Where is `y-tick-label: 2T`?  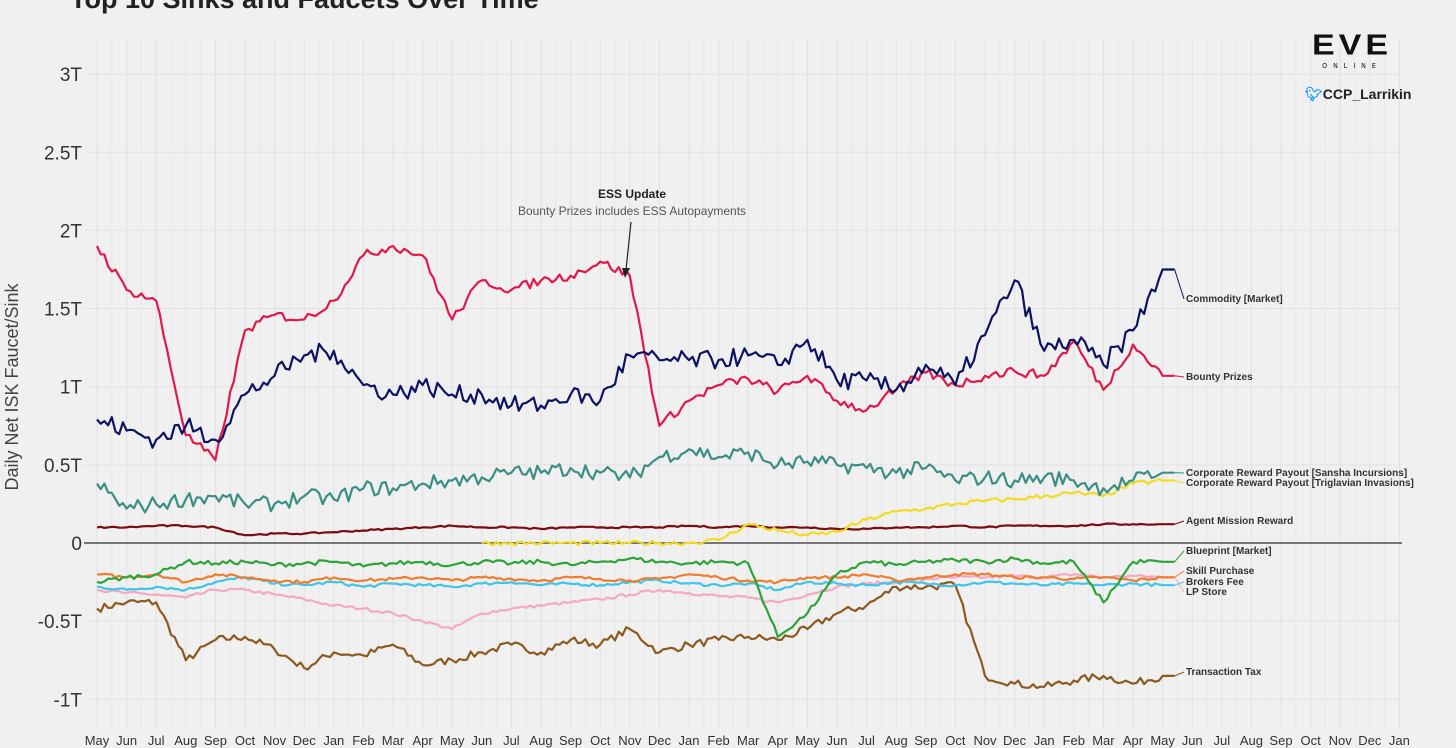 y-tick-label: 2T is located at coordinates (71, 231).